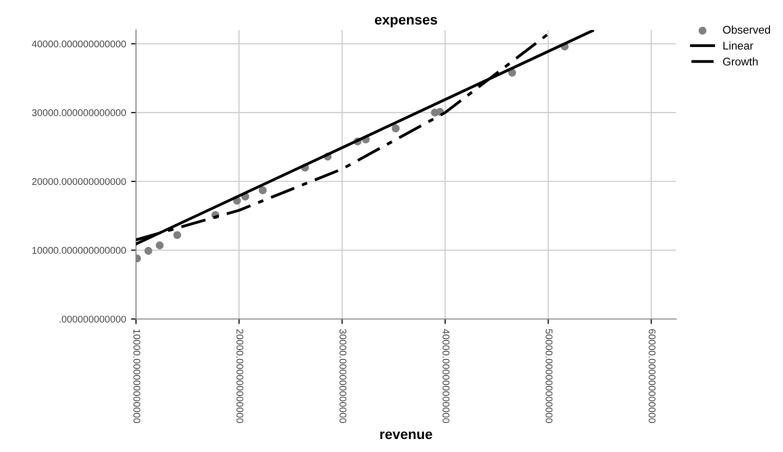 The height and width of the screenshot is (452, 783). What do you see at coordinates (549, 376) in the screenshot?
I see `x-tick-label: 50000.000000000000` at bounding box center [549, 376].